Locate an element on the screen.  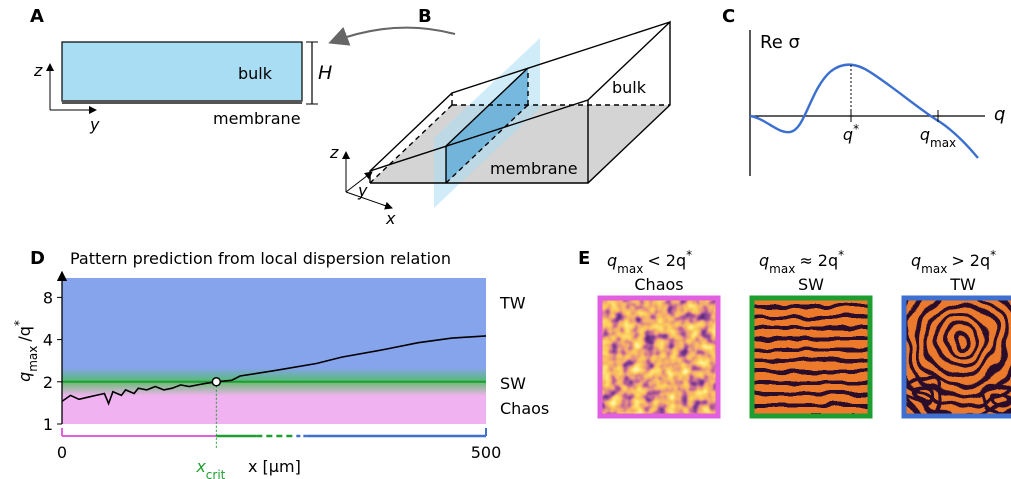
data-line is located at coordinates (274, 370).